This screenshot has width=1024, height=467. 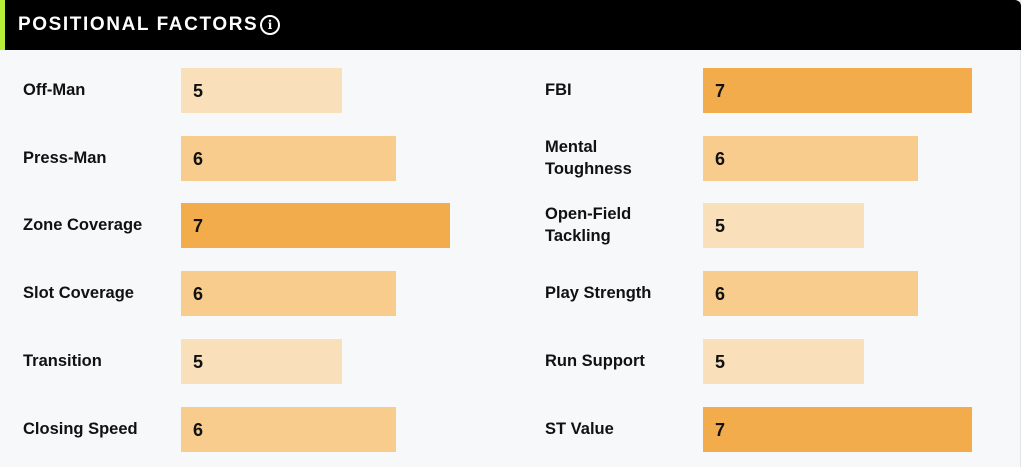 I want to click on card-header: POSITIONAL FACTORS i, so click(x=510, y=25).